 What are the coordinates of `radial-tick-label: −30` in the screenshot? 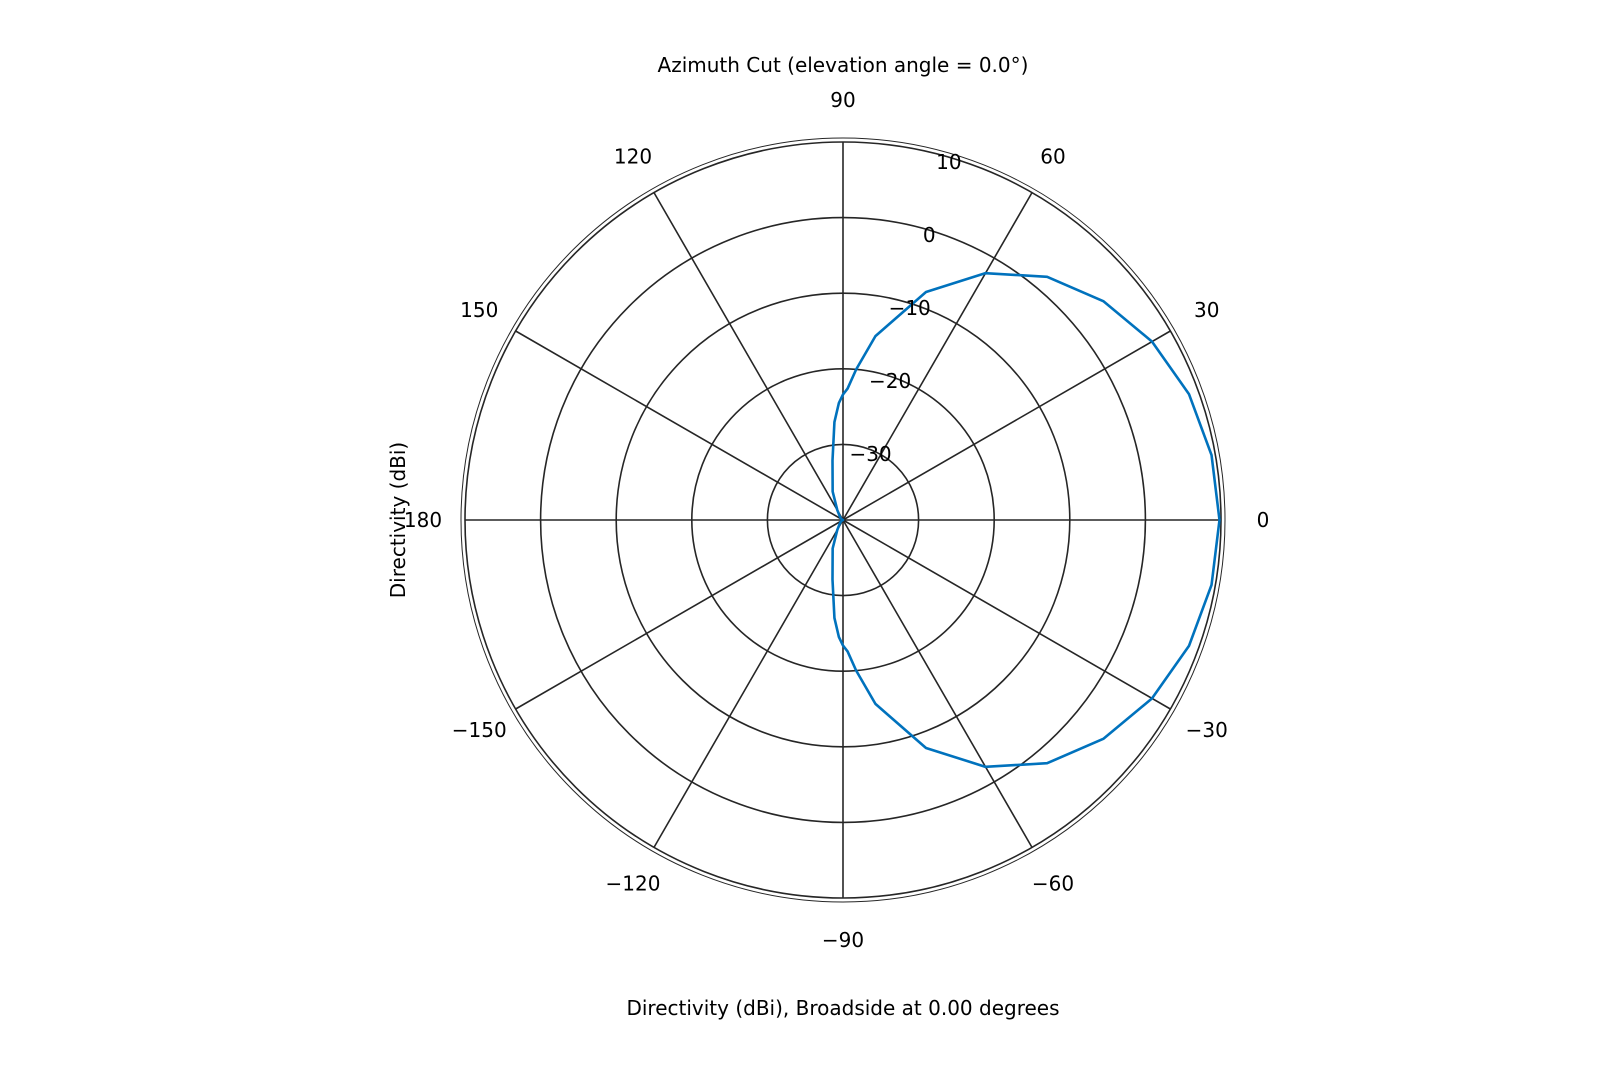 It's located at (870, 454).